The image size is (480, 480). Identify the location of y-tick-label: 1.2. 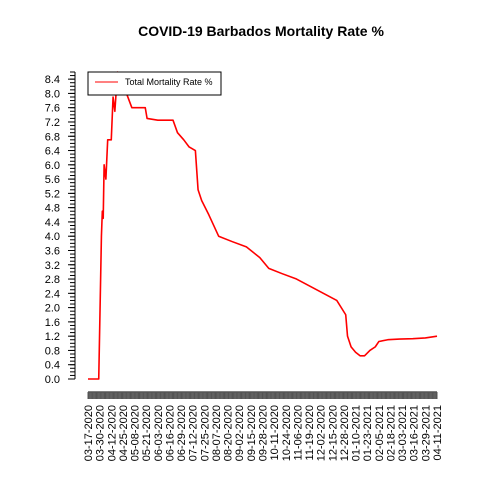
(52, 337).